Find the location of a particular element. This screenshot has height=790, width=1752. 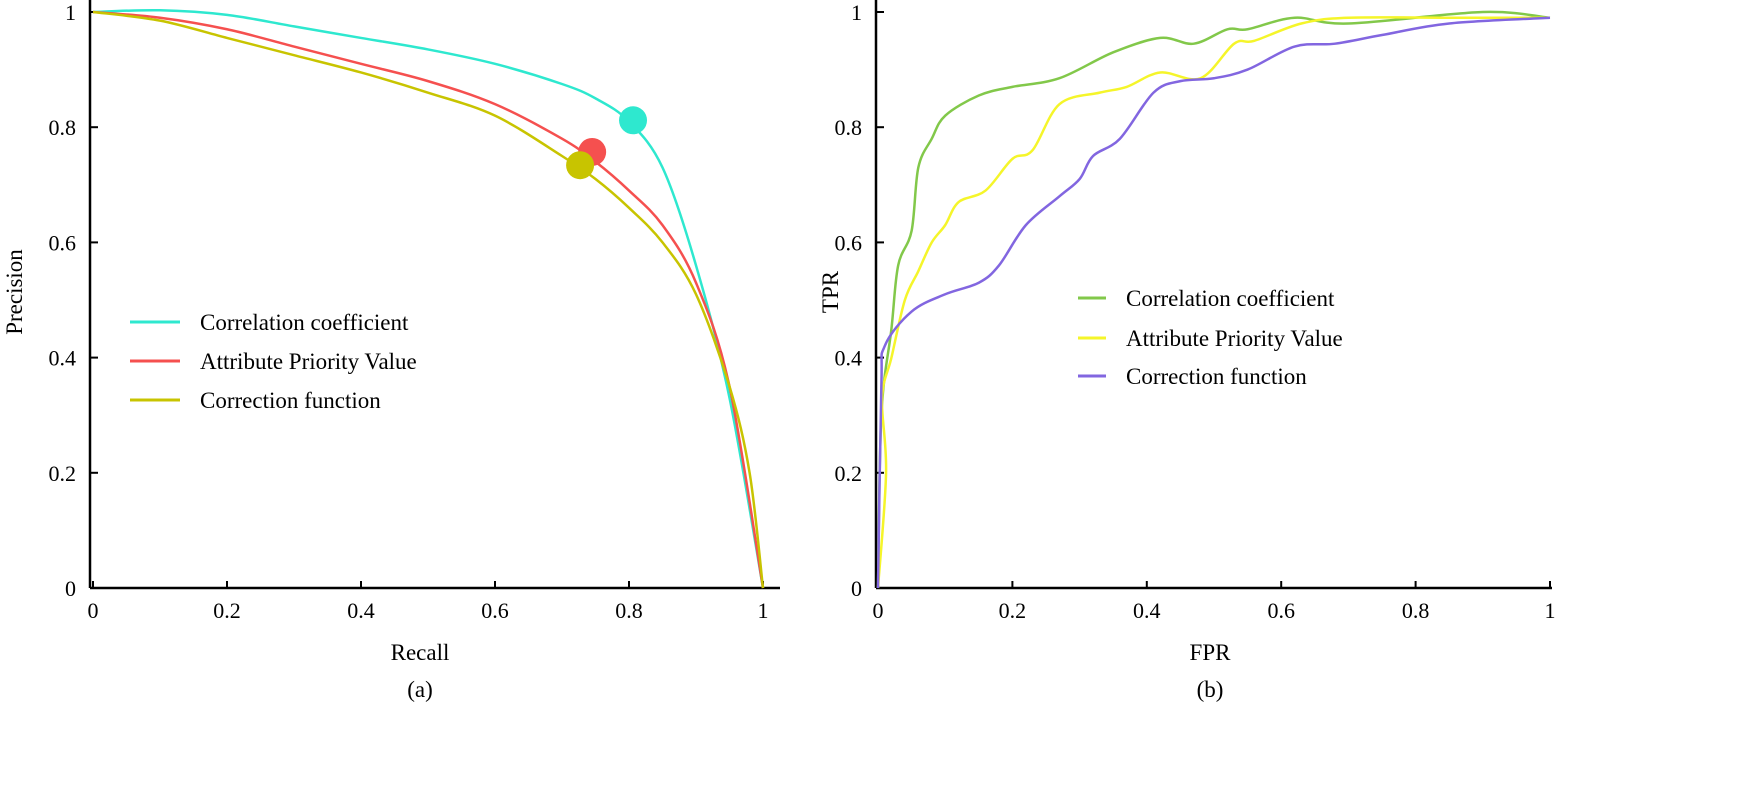

y-axis-label: TPR is located at coordinates (830, 291).